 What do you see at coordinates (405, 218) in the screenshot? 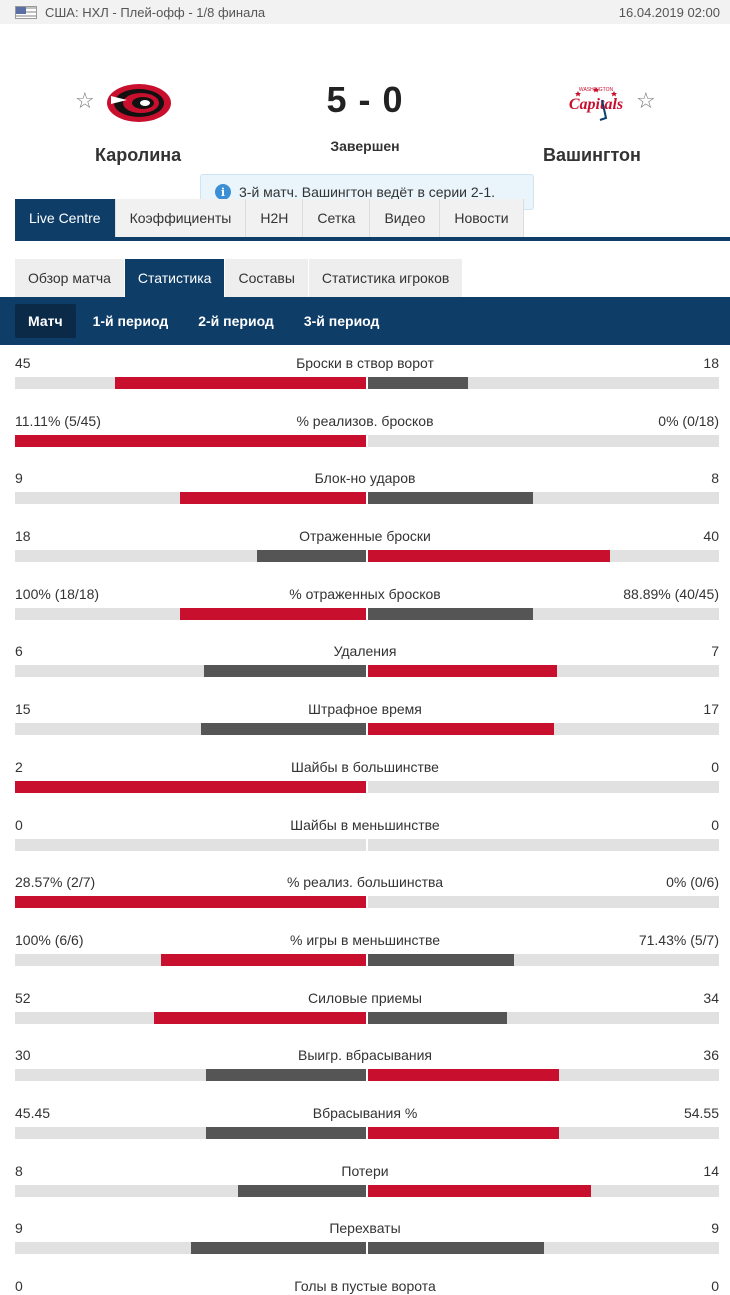
I see `tab-video: Видео` at bounding box center [405, 218].